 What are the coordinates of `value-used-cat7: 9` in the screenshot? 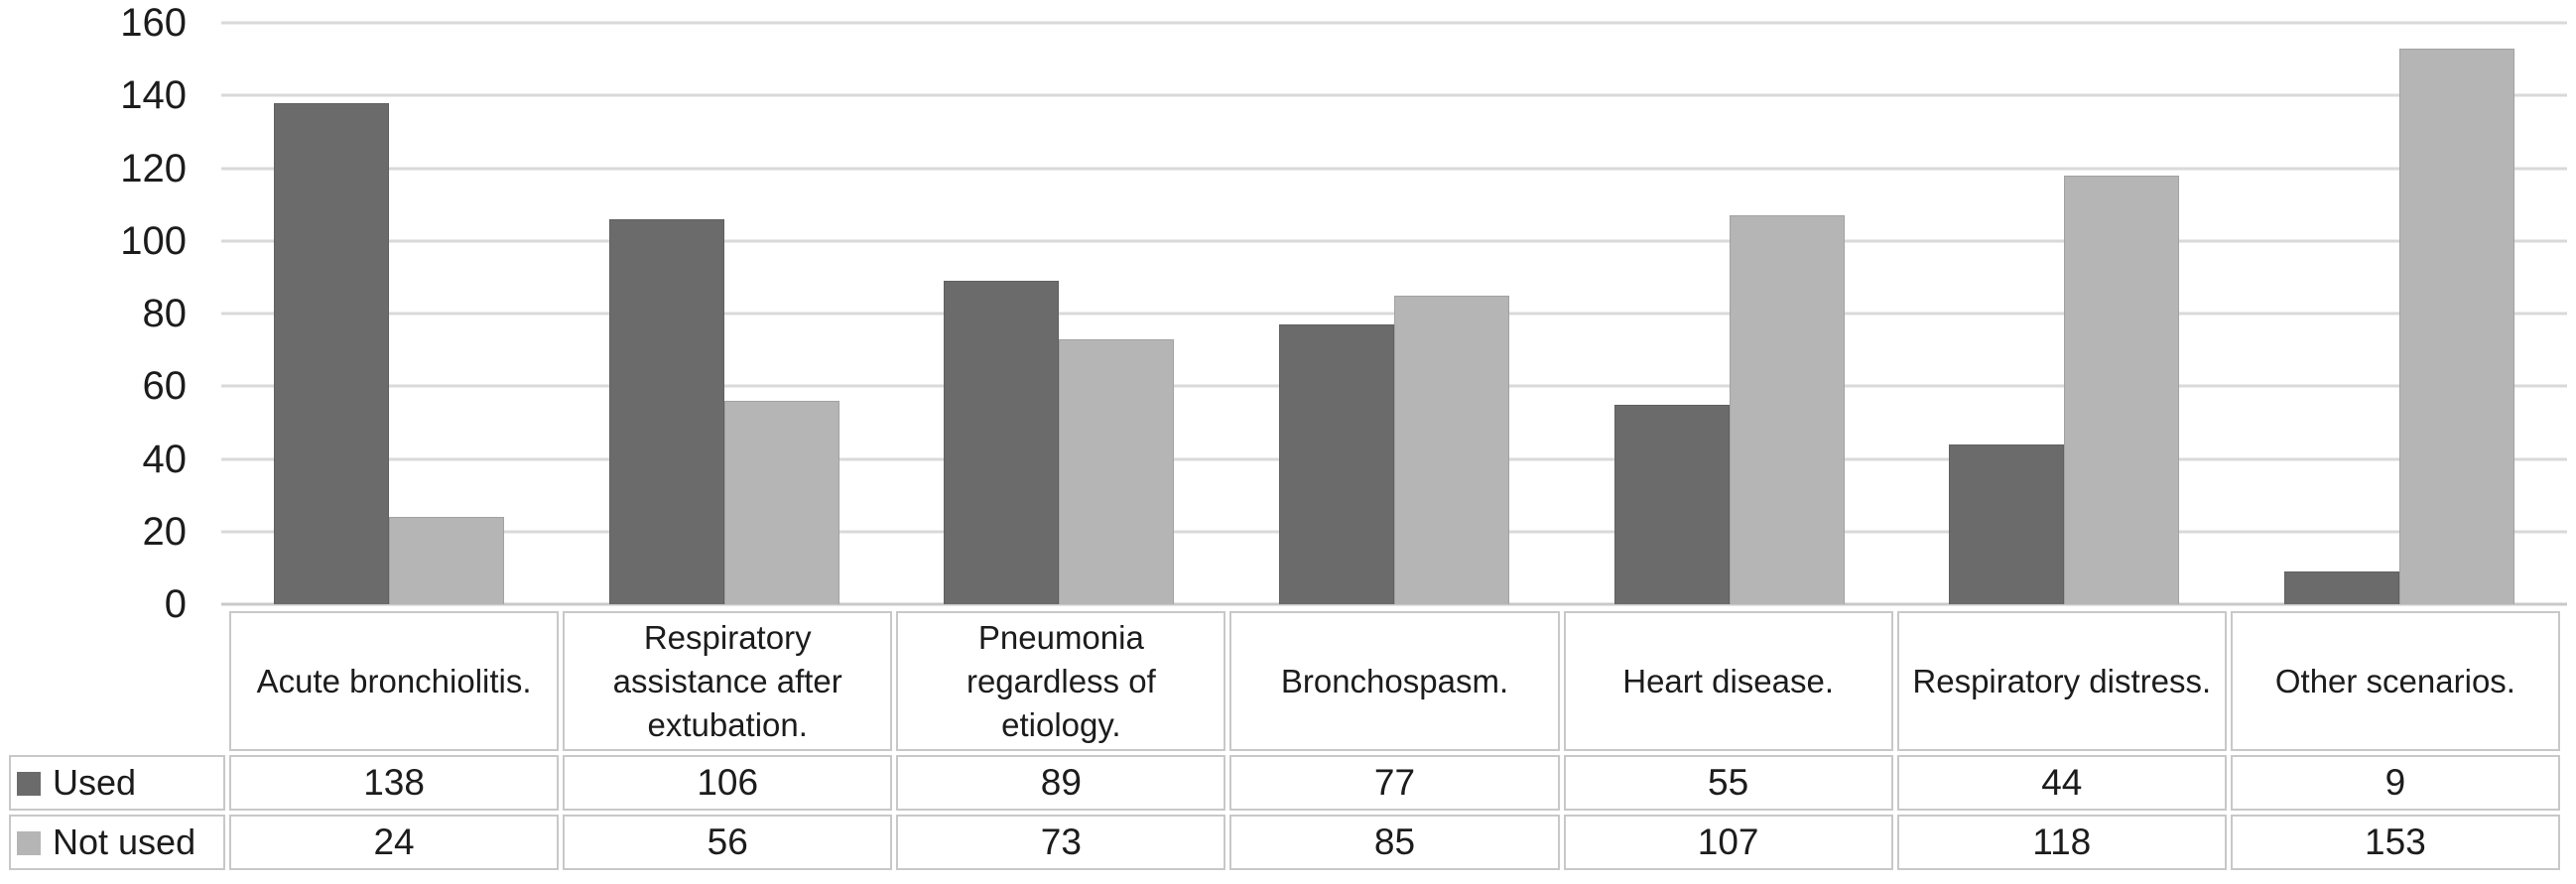 It's located at (2395, 783).